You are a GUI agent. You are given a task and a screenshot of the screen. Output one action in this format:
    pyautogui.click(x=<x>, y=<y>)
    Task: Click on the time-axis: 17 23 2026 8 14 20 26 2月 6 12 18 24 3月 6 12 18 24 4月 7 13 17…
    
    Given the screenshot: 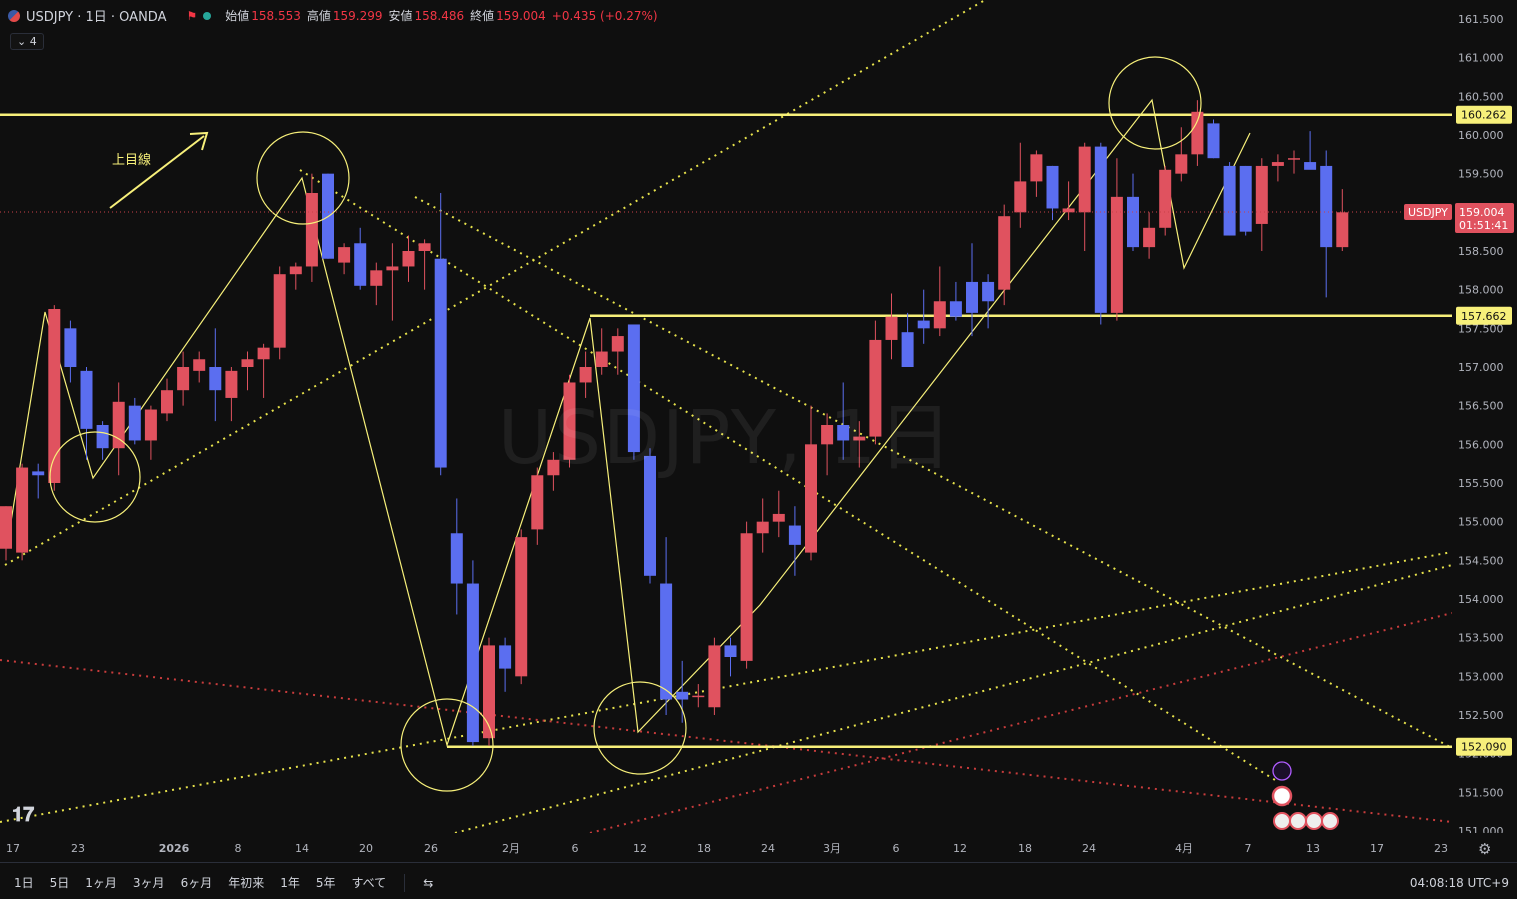 What is the action you would take?
    pyautogui.click(x=726, y=848)
    